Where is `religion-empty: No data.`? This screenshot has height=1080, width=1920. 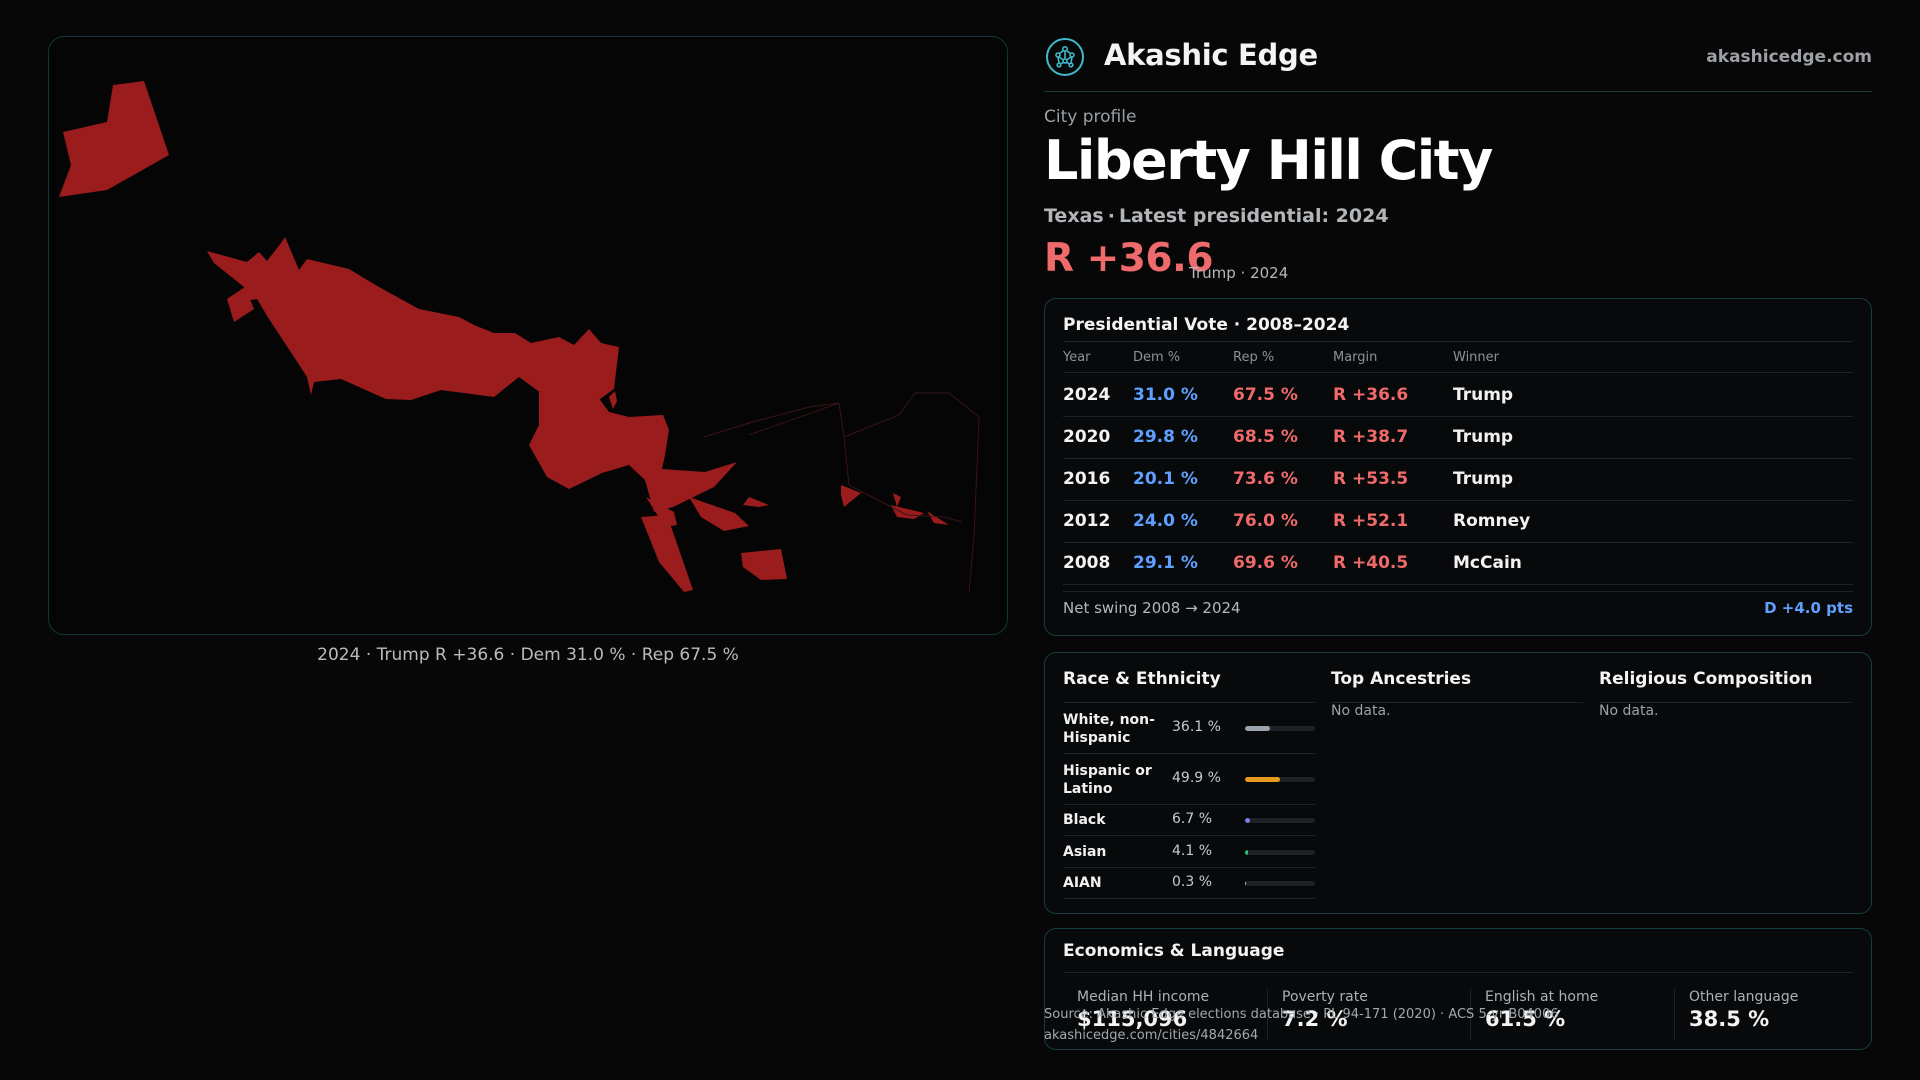
religion-empty: No data. is located at coordinates (1629, 711).